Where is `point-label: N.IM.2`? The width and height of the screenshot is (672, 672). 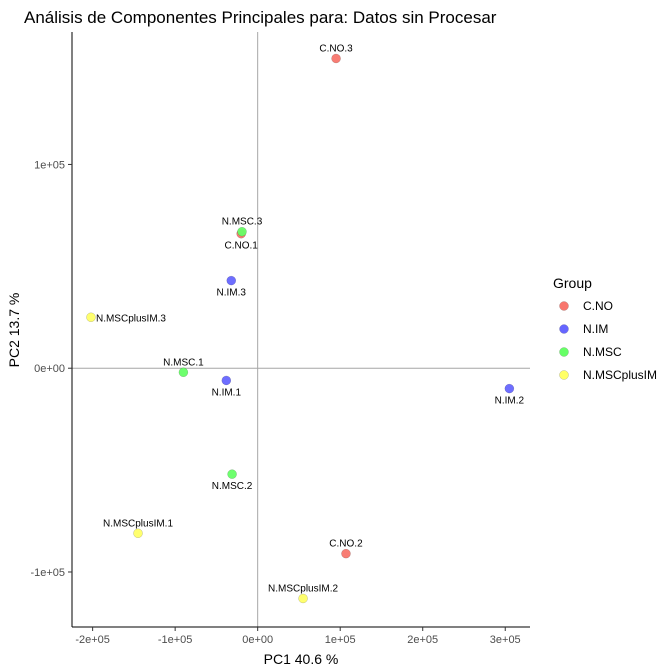
point-label: N.IM.2 is located at coordinates (510, 401).